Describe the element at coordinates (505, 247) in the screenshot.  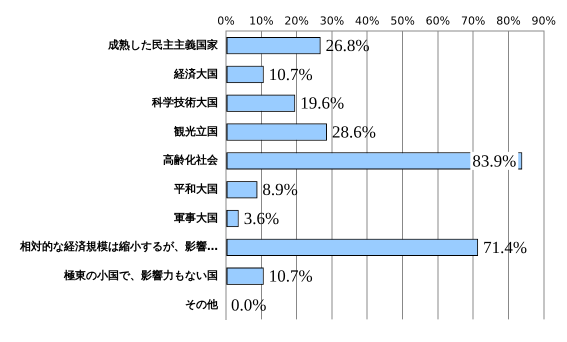
I see `data-label: 71.4%` at that location.